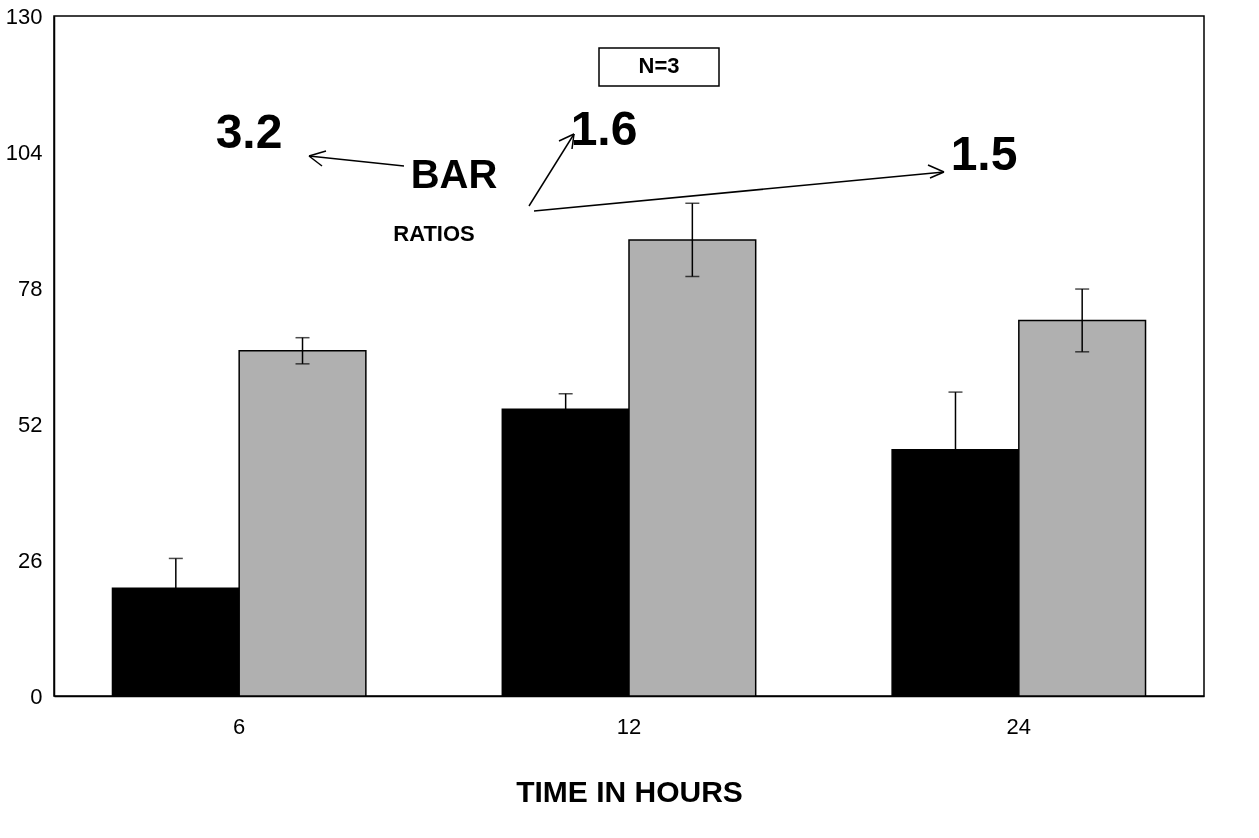 This screenshot has width=1259, height=838. I want to click on x-tick-label: 24, so click(1019, 726).